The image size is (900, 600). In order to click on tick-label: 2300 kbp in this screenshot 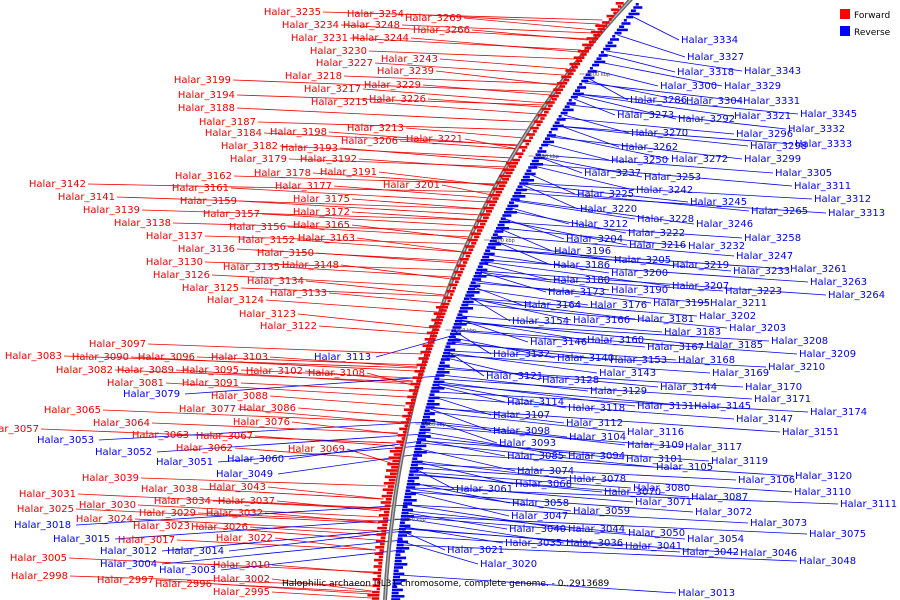, I will do `click(434, 425)`.